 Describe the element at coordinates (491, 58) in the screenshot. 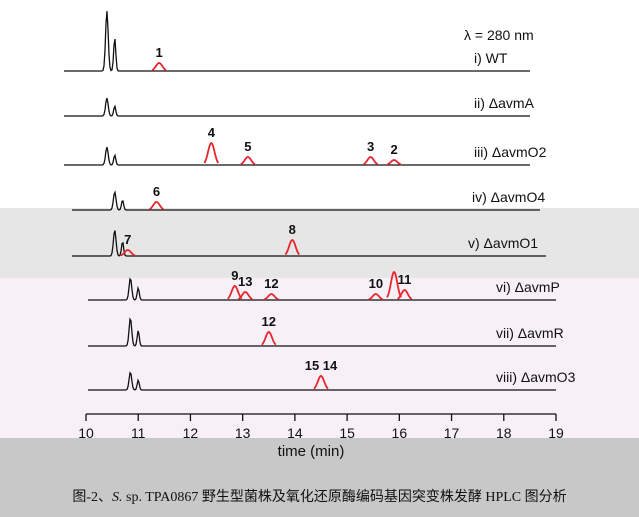

I see `trace-label: i) WT` at that location.